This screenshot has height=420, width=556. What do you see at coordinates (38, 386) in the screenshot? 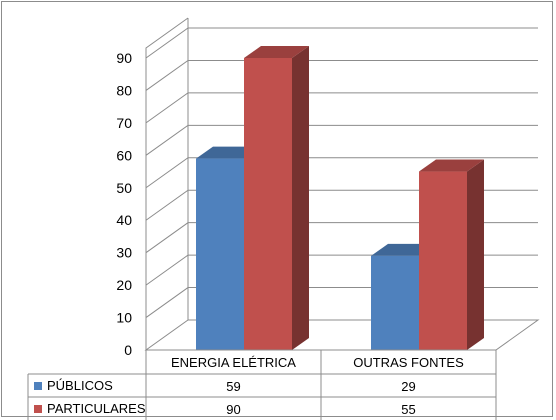
I see `legend-swatch-públicos` at bounding box center [38, 386].